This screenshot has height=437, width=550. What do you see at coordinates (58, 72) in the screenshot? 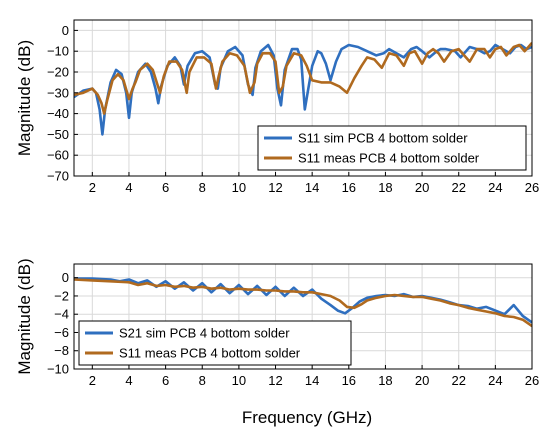
I see `y-tick-label: −20` at bounding box center [58, 72].